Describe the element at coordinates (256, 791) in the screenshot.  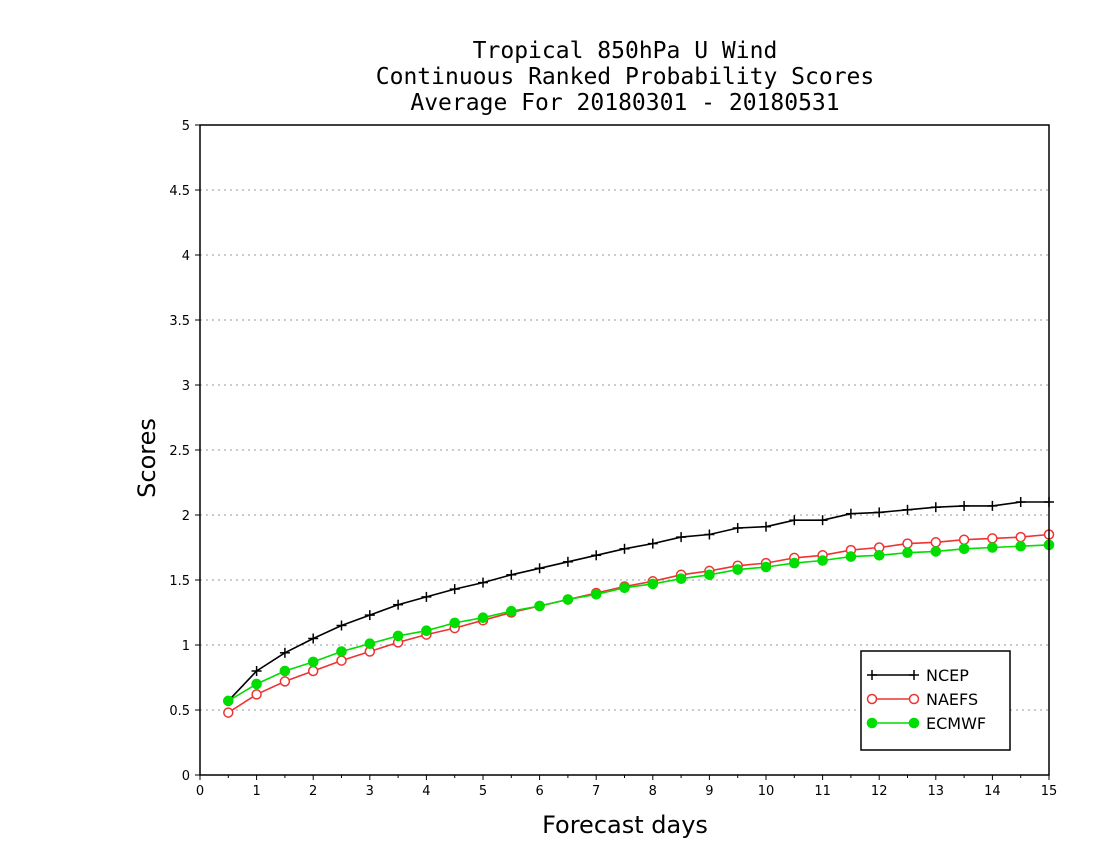
I see `x-tick-label: 1` at that location.